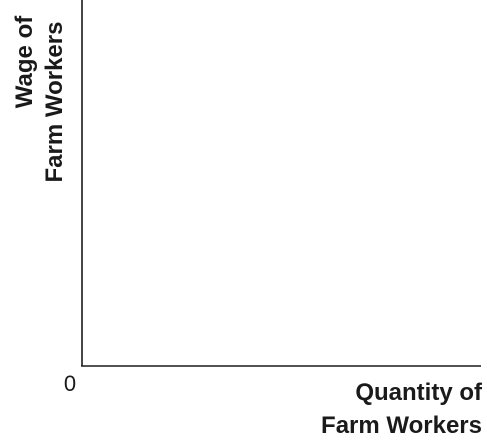  Describe the element at coordinates (54, 102) in the screenshot. I see `y-axis-title-line-2: Farm Workers` at that location.